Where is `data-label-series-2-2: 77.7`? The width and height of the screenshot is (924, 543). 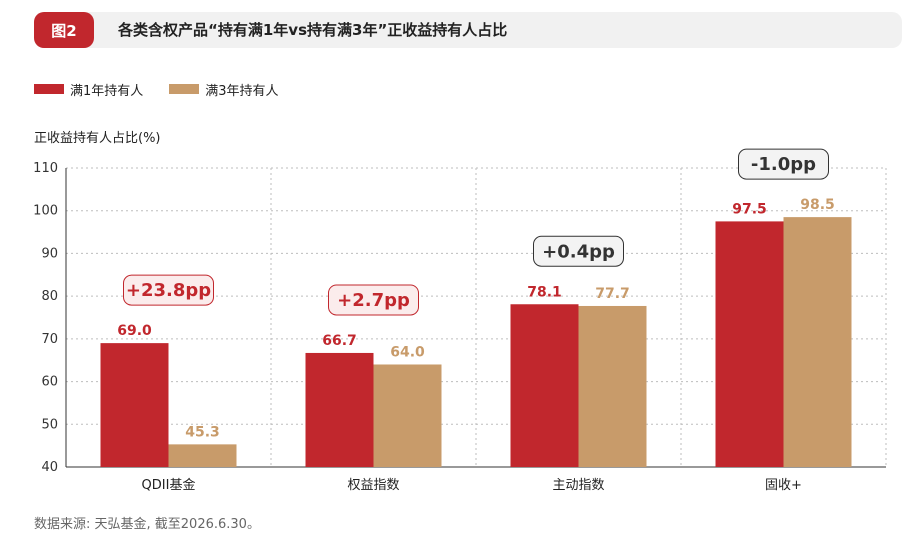 data-label-series-2-2: 77.7 is located at coordinates (612, 294).